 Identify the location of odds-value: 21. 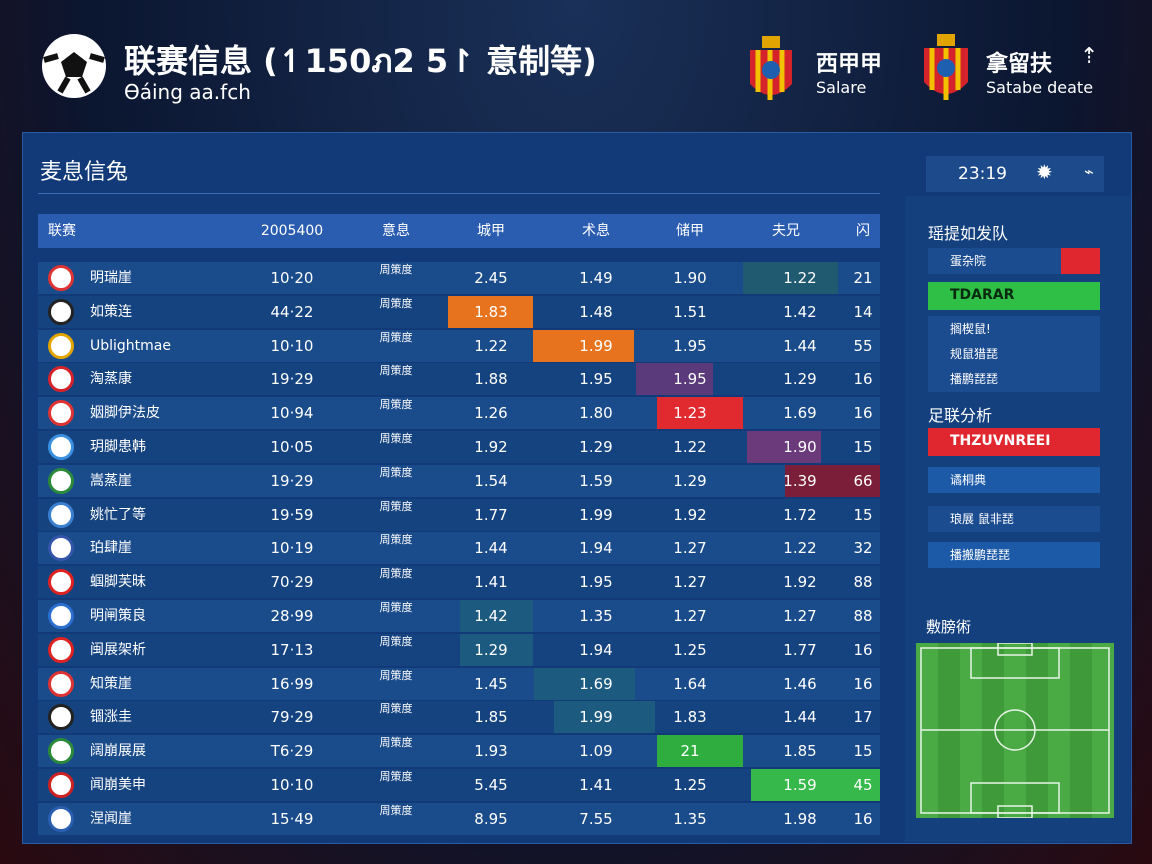
(690, 751).